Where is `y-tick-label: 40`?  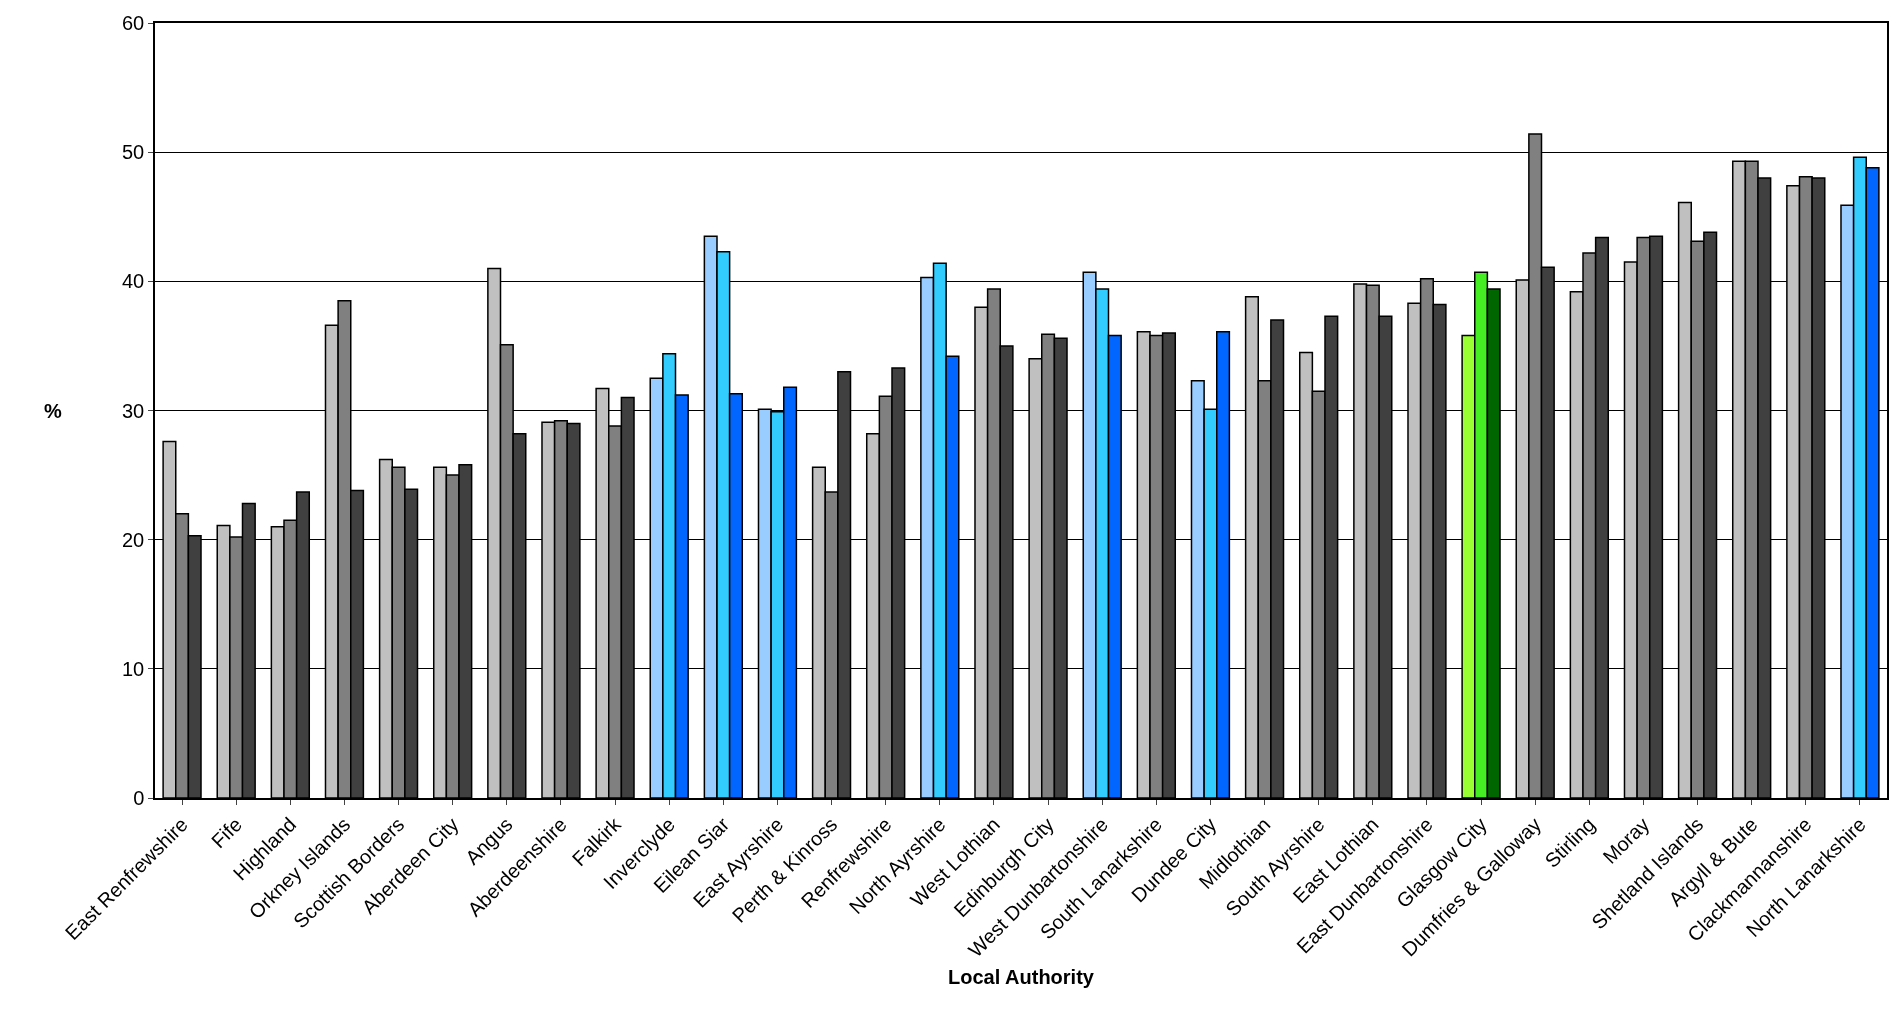 y-tick-label: 40 is located at coordinates (133, 281).